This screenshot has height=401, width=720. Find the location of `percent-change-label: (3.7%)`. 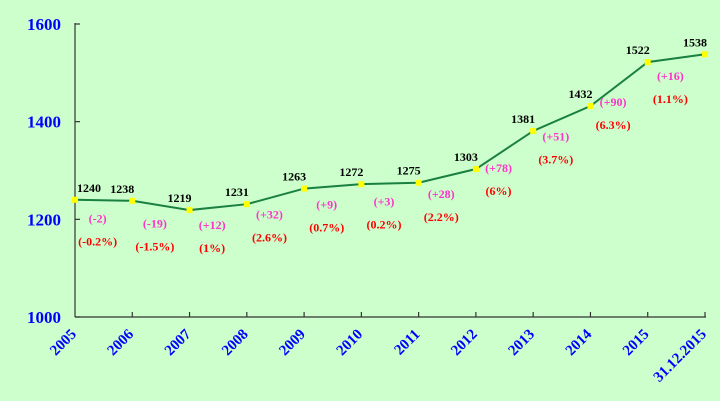

percent-change-label: (3.7%) is located at coordinates (555, 159).